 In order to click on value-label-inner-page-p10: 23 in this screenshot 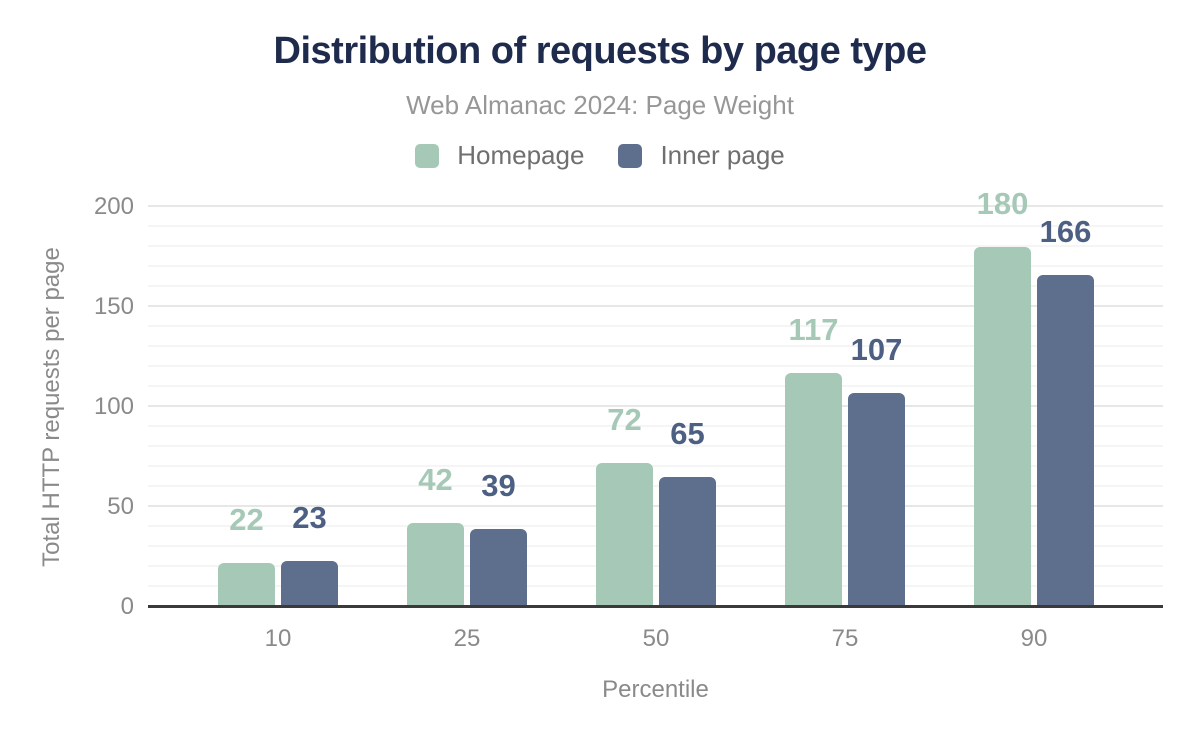, I will do `click(309, 517)`.